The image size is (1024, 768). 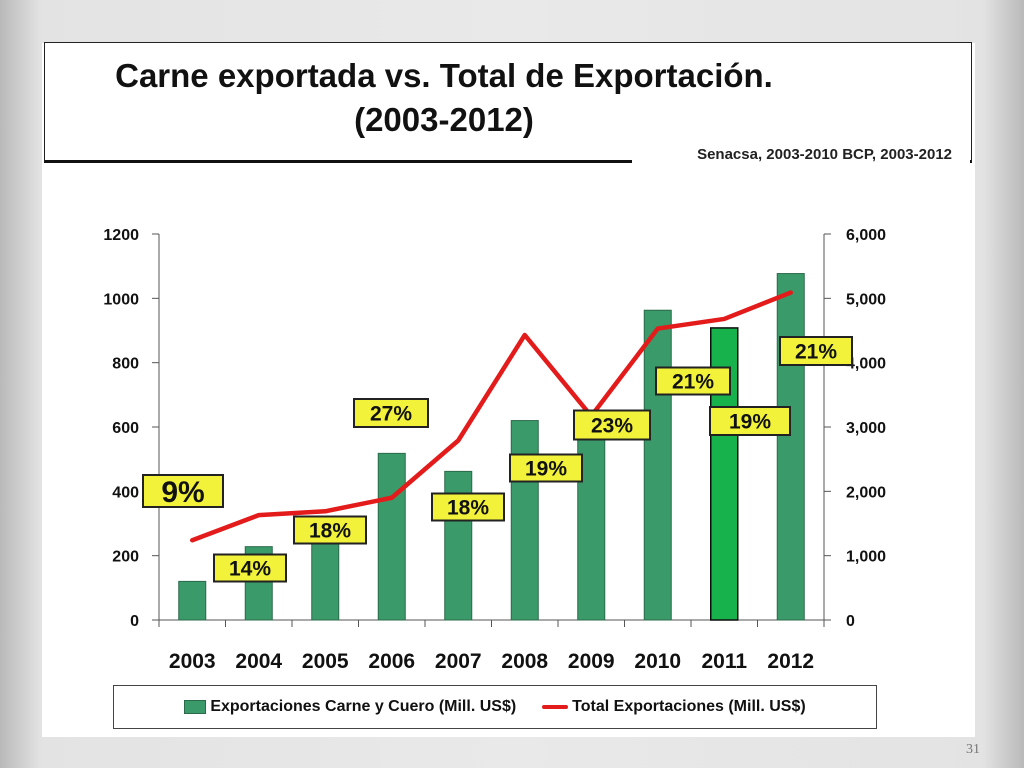 I want to click on source-note: Senacsa, 2003-2010 BCP, 2003-2012, so click(x=801, y=155).